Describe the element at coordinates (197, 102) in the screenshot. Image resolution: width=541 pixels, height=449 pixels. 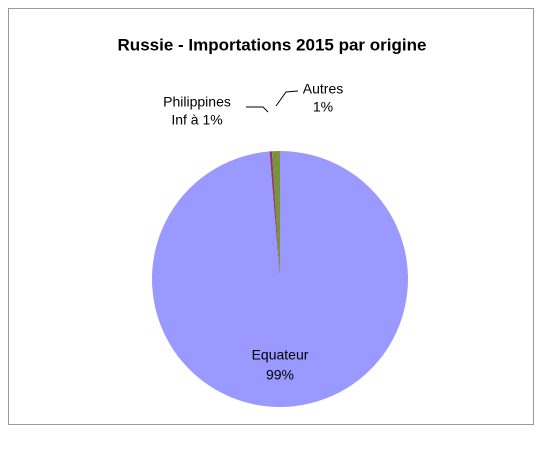
I see `slice-category-label: Philippines` at that location.